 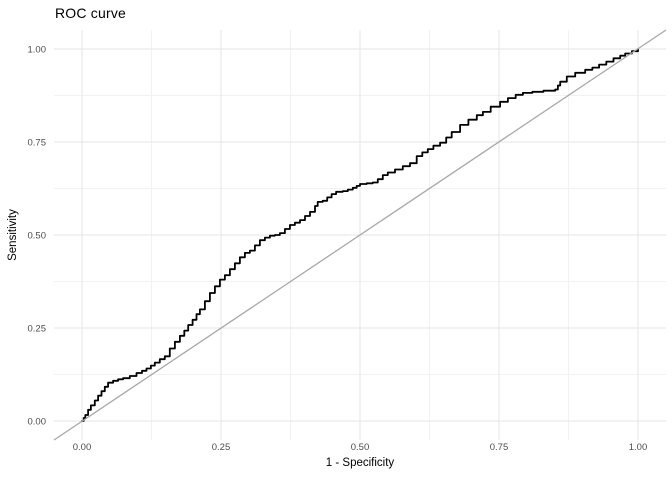 I want to click on x-axis-tick-label: 0.75, so click(x=499, y=447).